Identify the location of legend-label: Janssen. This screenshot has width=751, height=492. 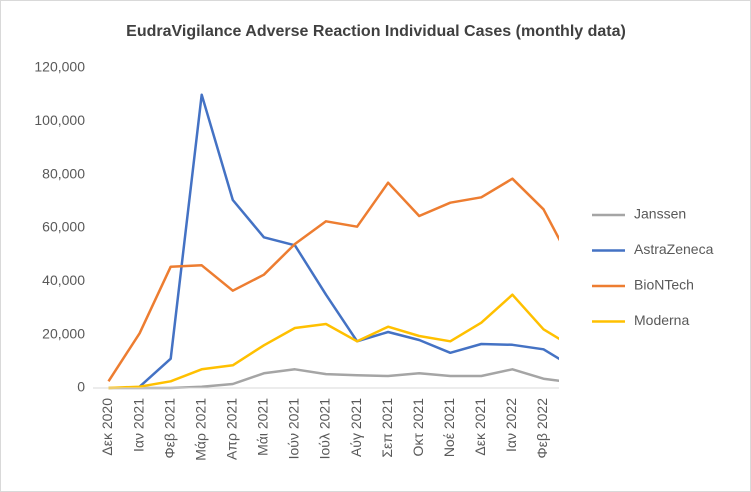
(660, 214).